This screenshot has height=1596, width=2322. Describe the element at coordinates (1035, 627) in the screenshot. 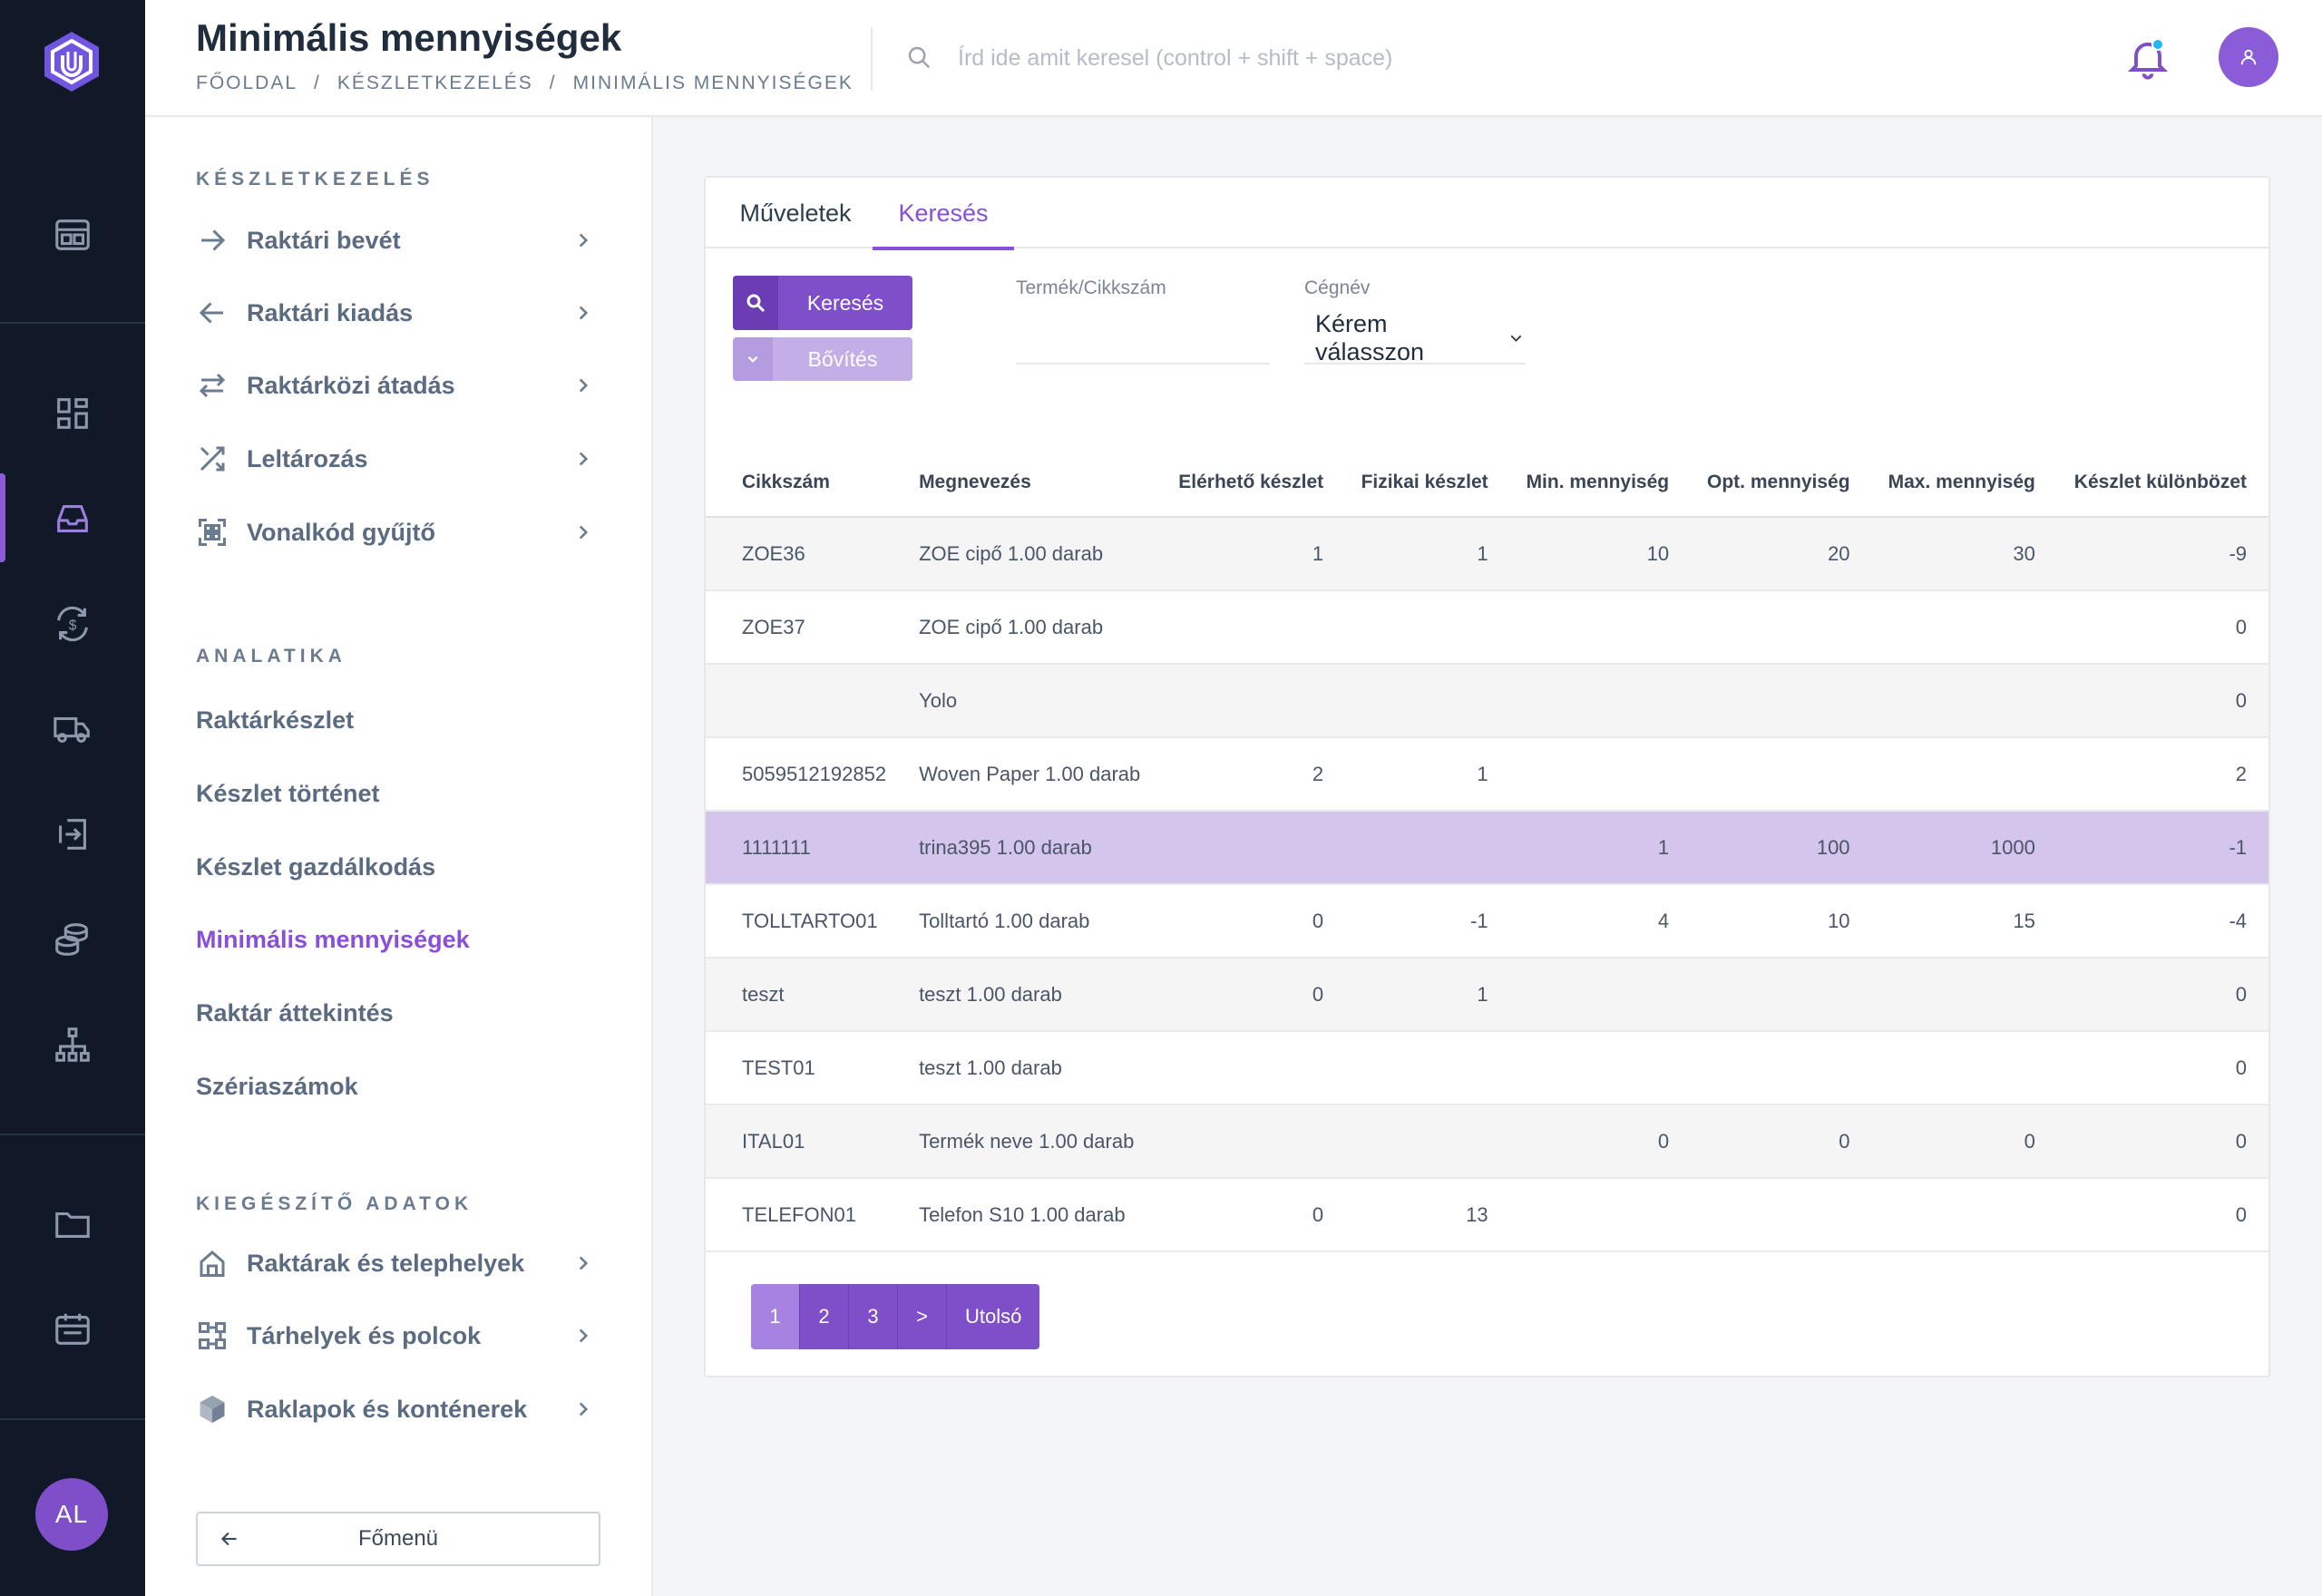

I see `table-cell: ZOE cipő 1.00 darab` at that location.